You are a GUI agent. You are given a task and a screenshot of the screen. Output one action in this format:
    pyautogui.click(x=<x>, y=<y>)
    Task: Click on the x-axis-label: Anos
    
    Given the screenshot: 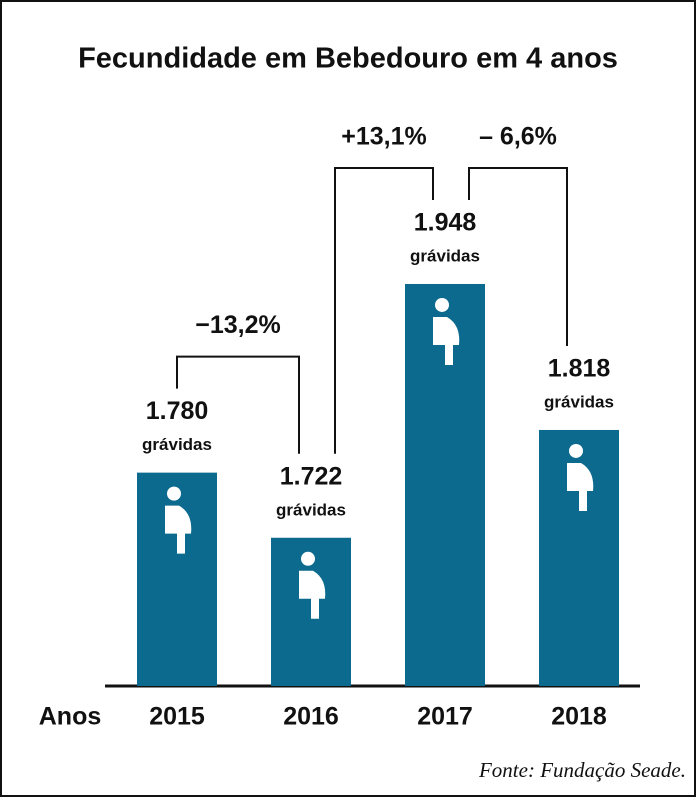 What is the action you would take?
    pyautogui.click(x=70, y=717)
    